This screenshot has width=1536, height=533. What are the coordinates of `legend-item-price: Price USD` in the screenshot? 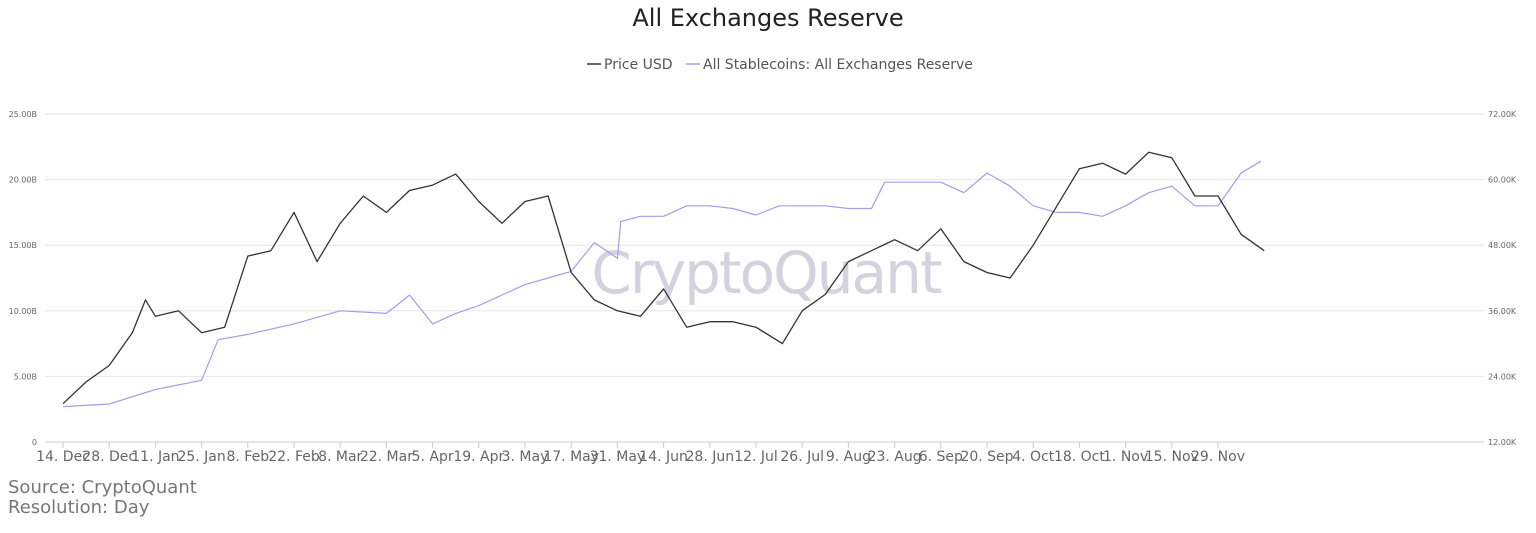 It's located at (630, 65).